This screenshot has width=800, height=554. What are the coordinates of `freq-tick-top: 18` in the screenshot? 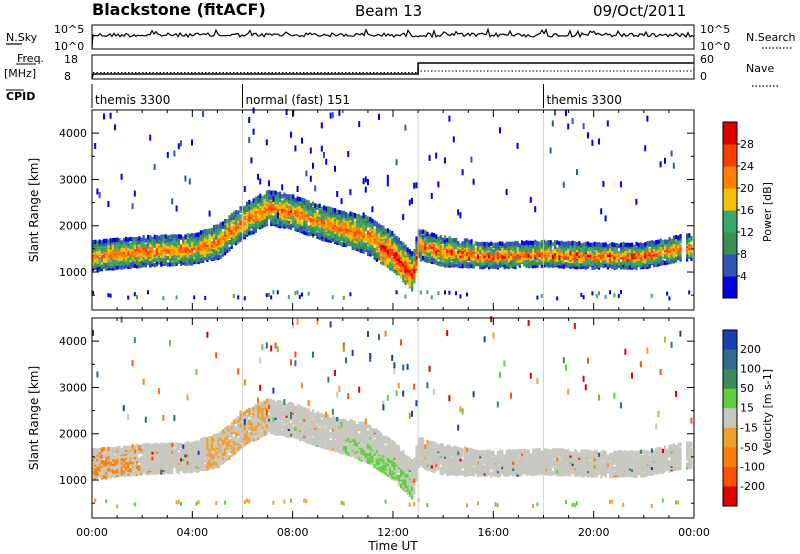 It's located at (71, 59).